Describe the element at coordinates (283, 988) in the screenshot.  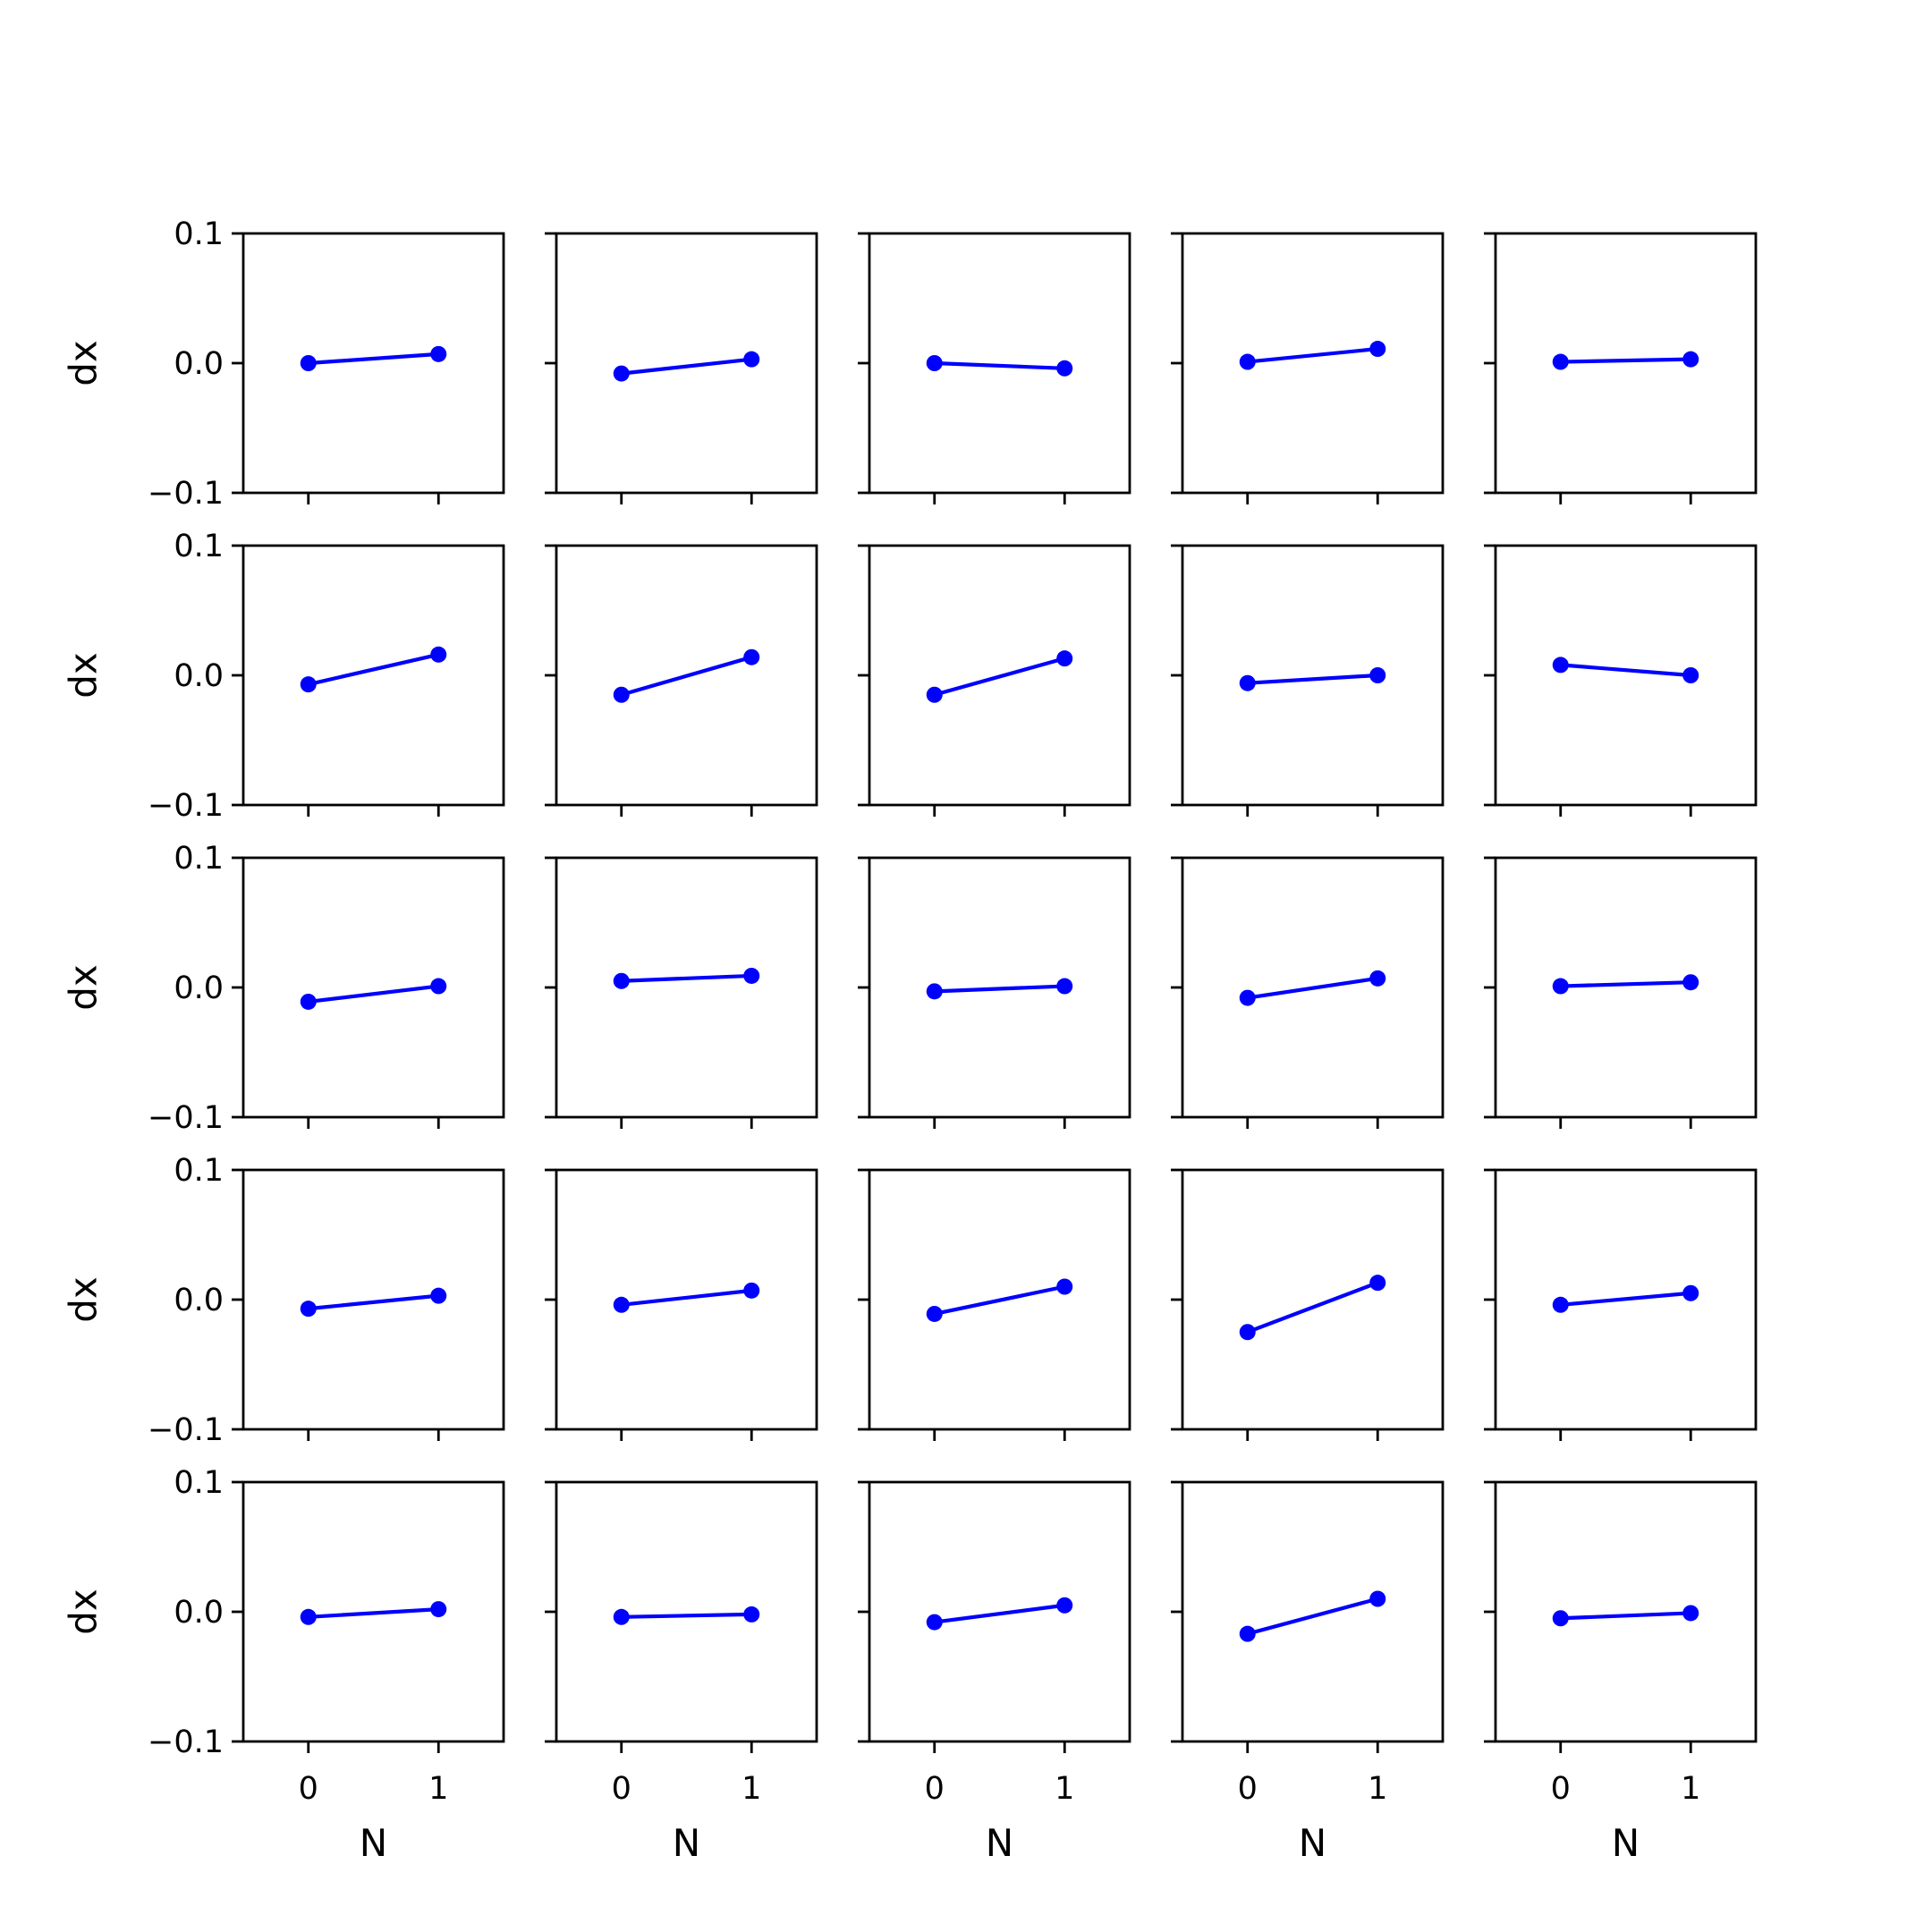
I see `subplot-2-0: 0.1 0.0 −0.1 dx` at that location.